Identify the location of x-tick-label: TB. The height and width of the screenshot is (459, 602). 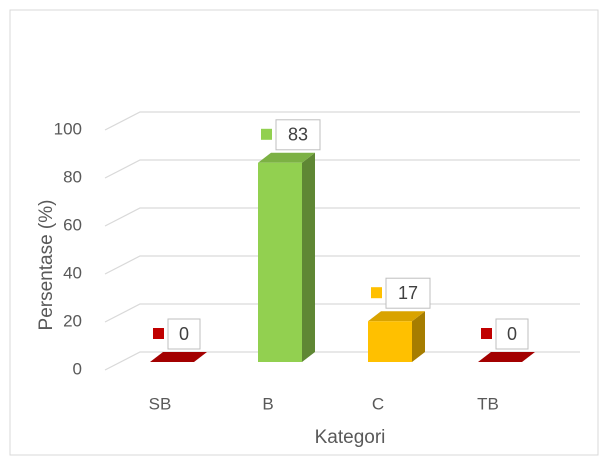
(488, 403).